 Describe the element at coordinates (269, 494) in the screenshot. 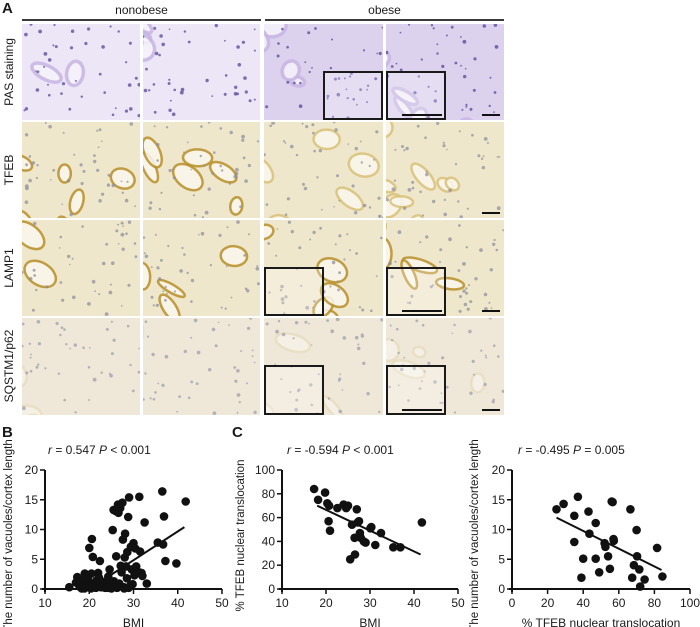

I see `y-tick-label: 80` at that location.